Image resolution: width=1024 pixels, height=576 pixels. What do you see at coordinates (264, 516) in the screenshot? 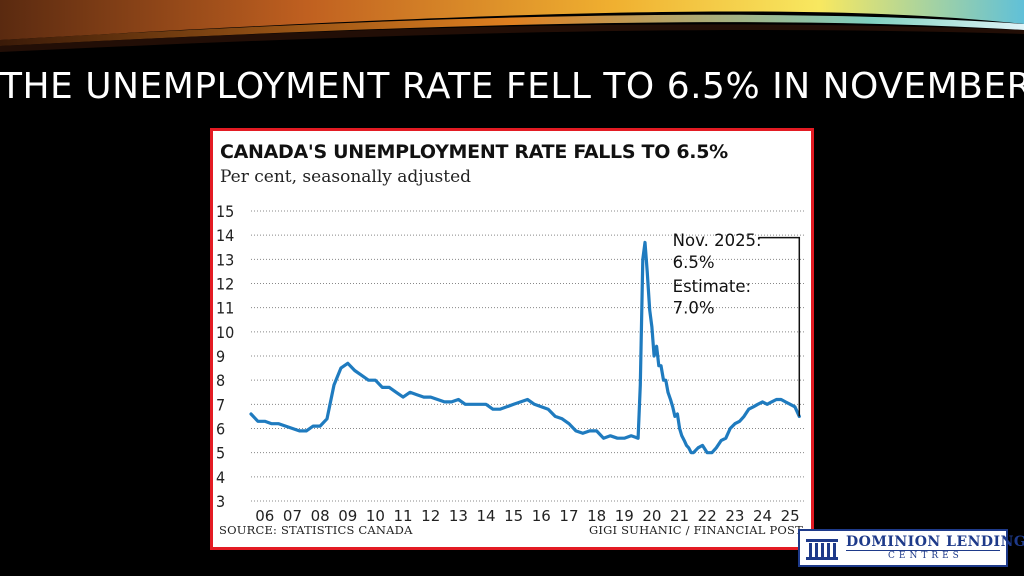
I see `x-tick-label: 06` at bounding box center [264, 516].